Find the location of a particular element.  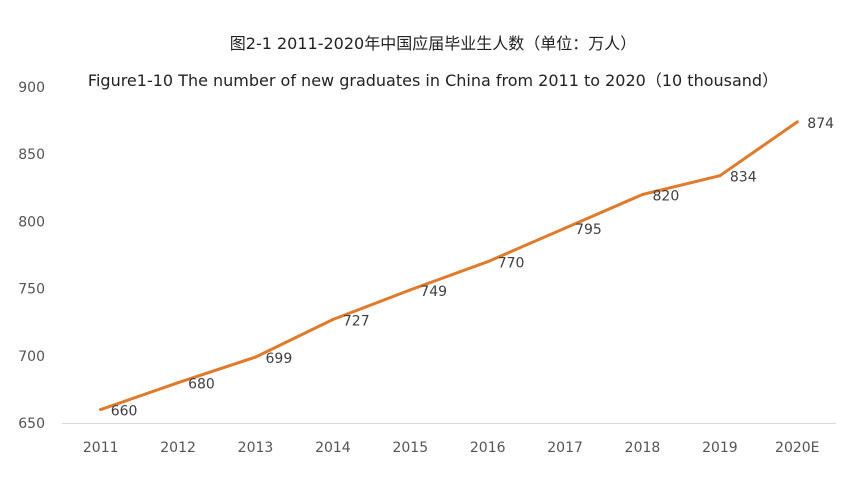

y-axis: 650 700 750 800 850 900 is located at coordinates (31, 256).